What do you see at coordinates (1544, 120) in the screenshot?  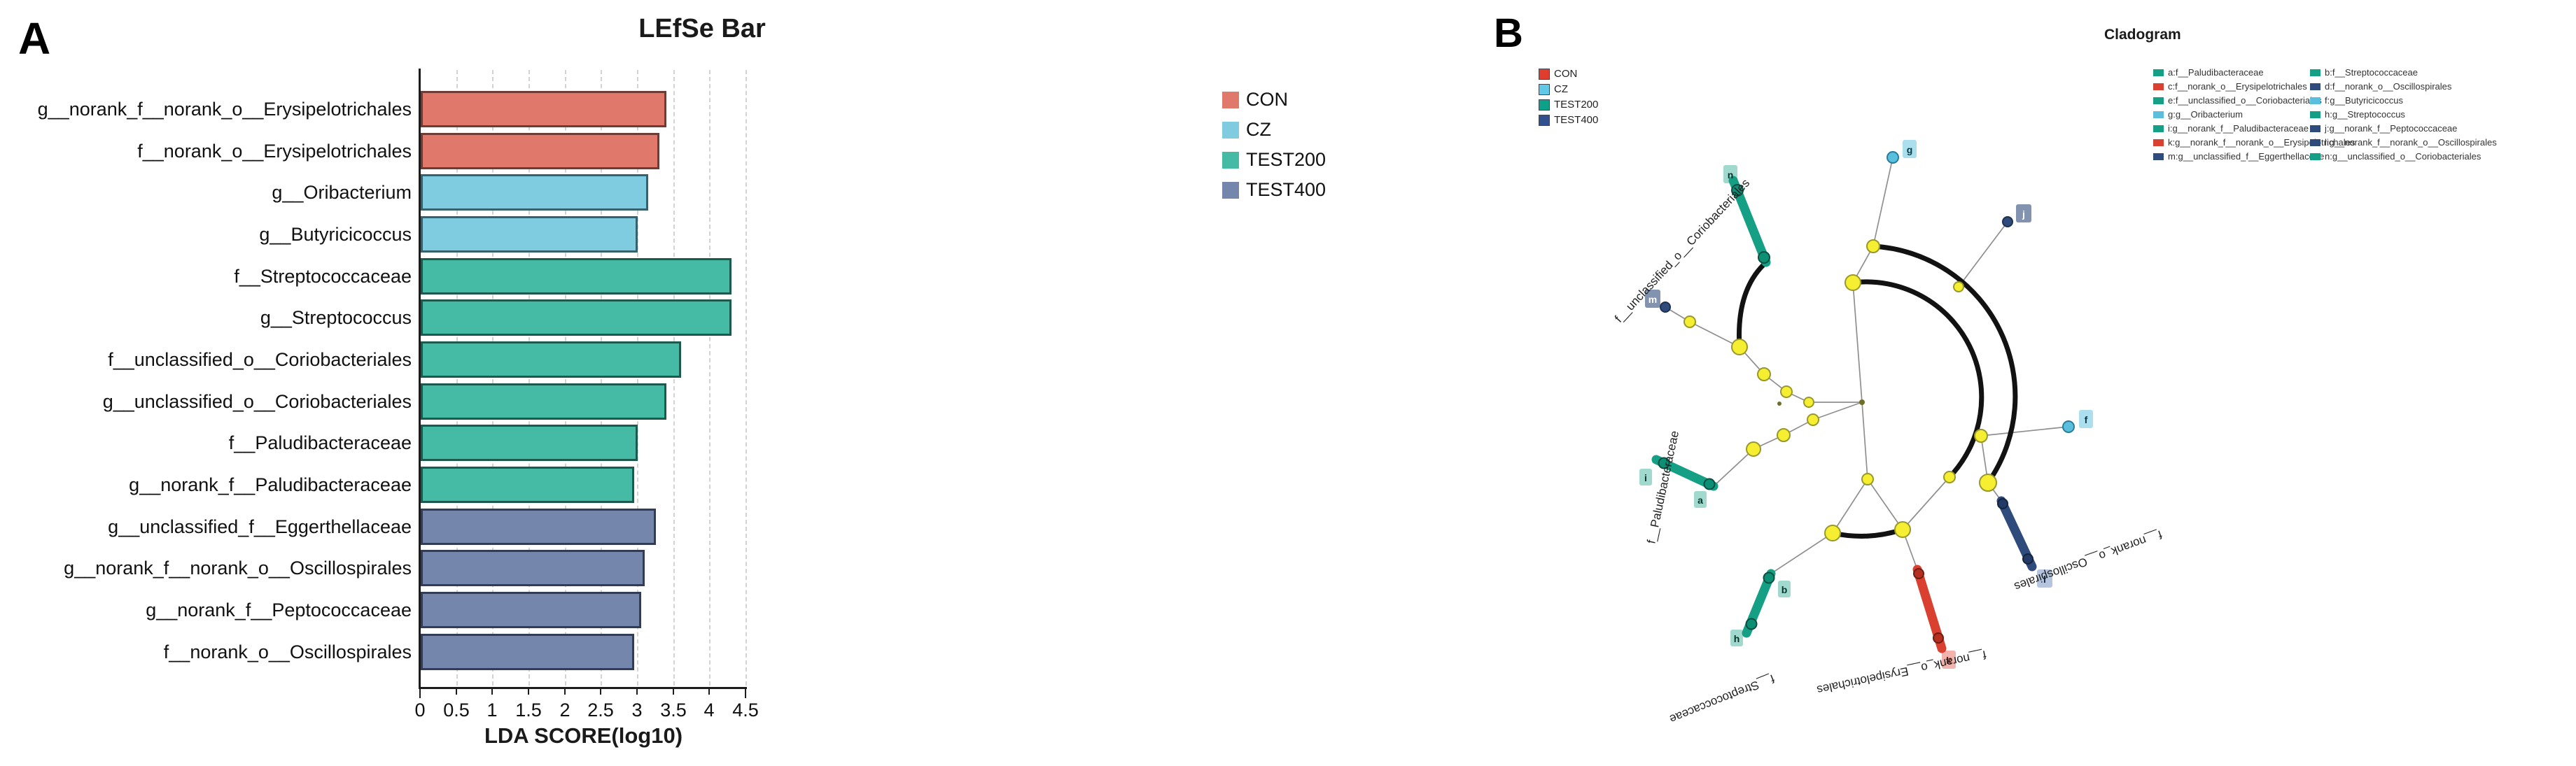 I see `clad-group-swatch-test400` at bounding box center [1544, 120].